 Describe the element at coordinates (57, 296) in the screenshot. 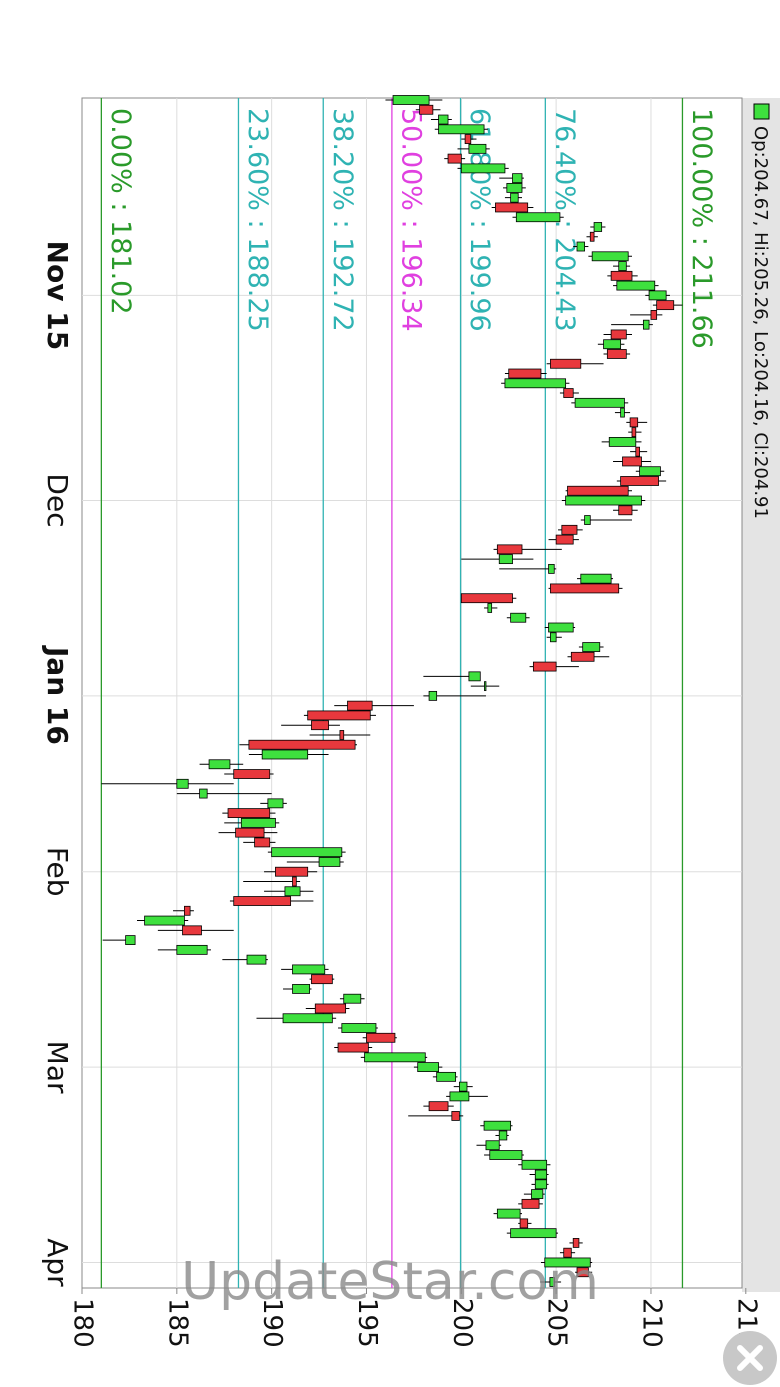

I see `x-tick-label: Nov 15` at that location.